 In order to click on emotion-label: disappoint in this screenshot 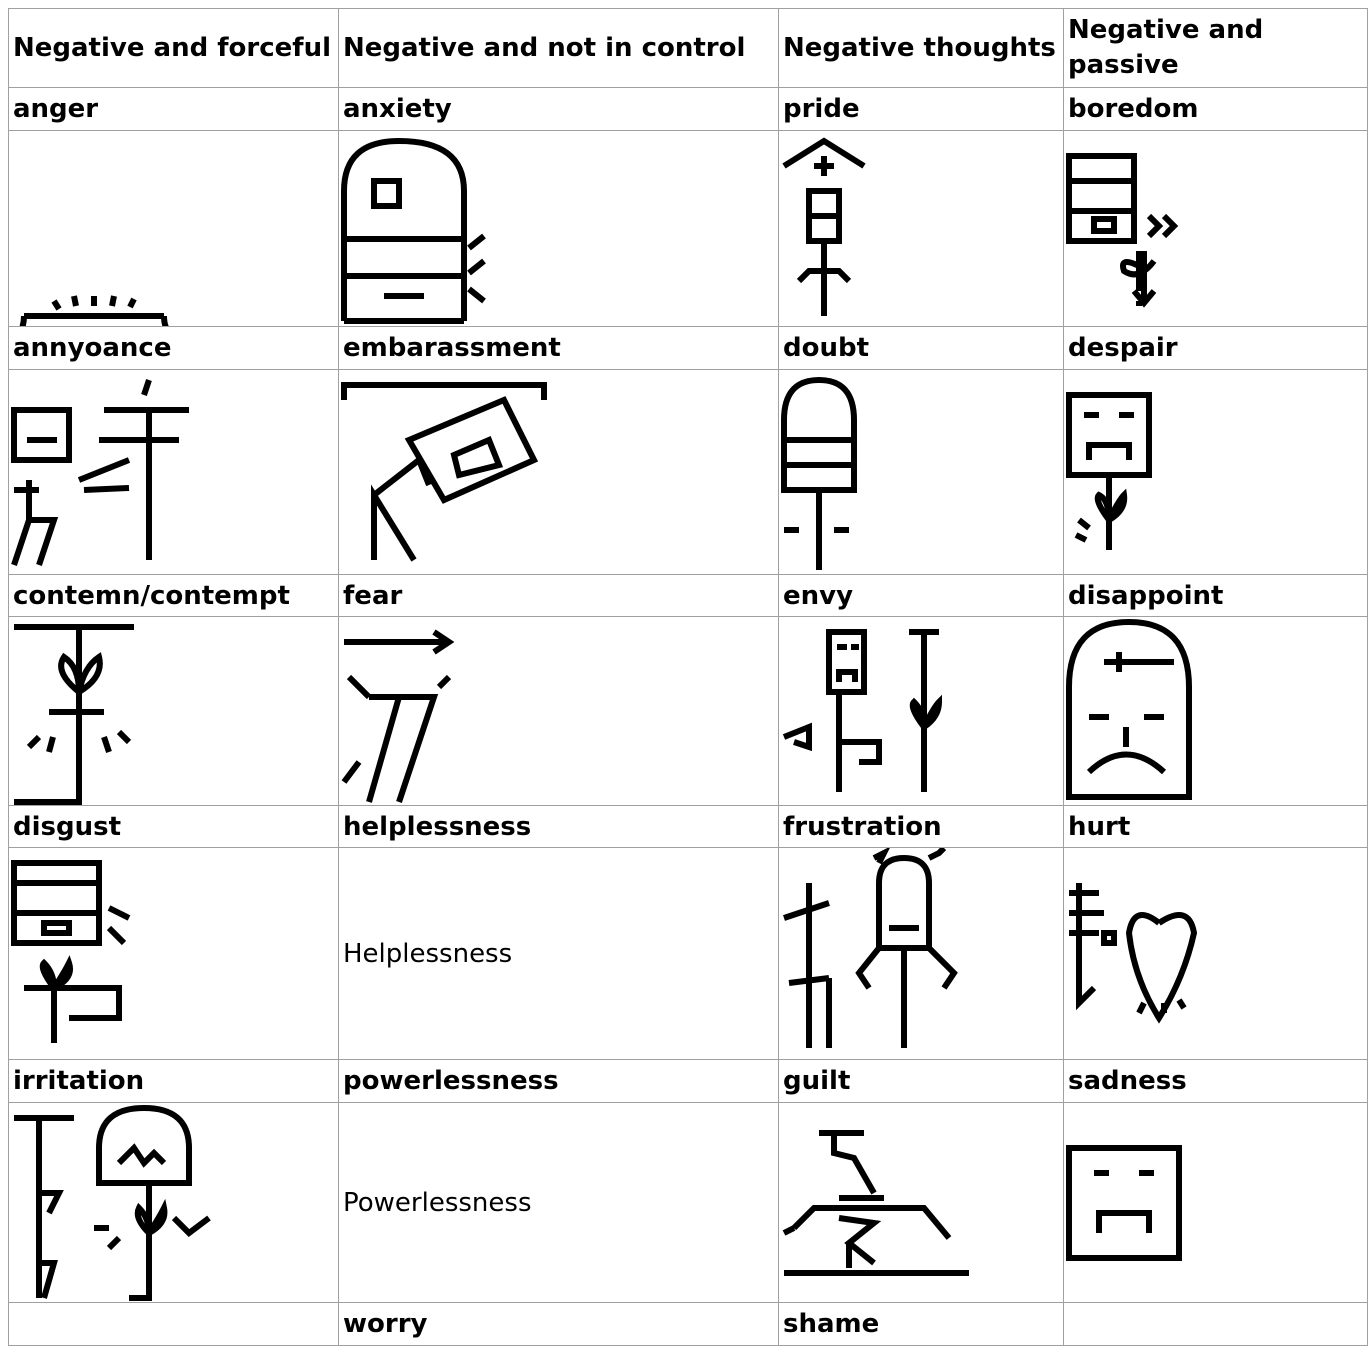, I will do `click(1215, 595)`.